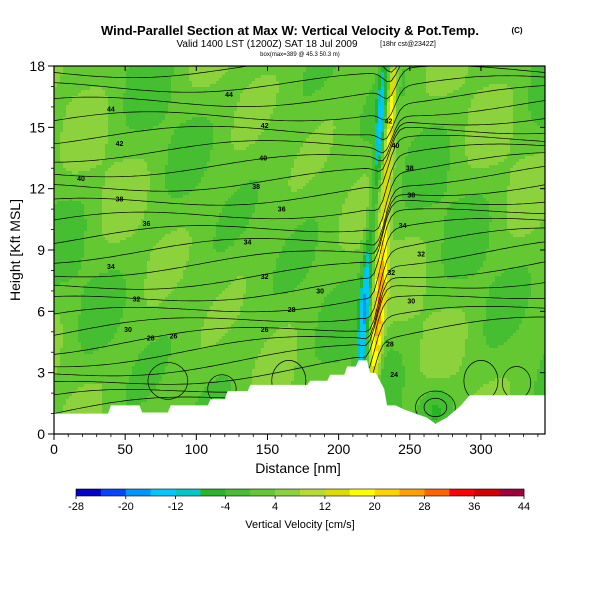 The image size is (600, 600). What do you see at coordinates (268, 449) in the screenshot?
I see `x-tick-150: 150` at bounding box center [268, 449].